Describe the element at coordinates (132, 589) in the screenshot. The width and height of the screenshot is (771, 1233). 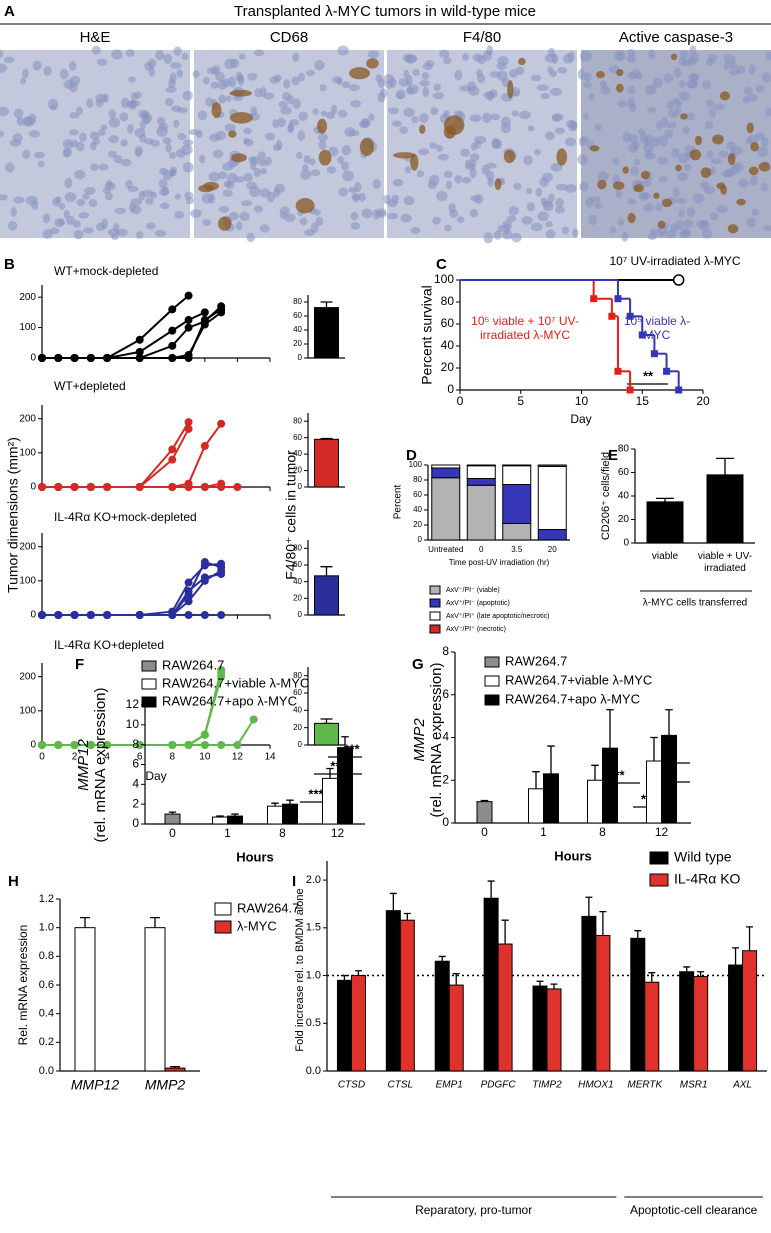
I see `series-line` at that location.